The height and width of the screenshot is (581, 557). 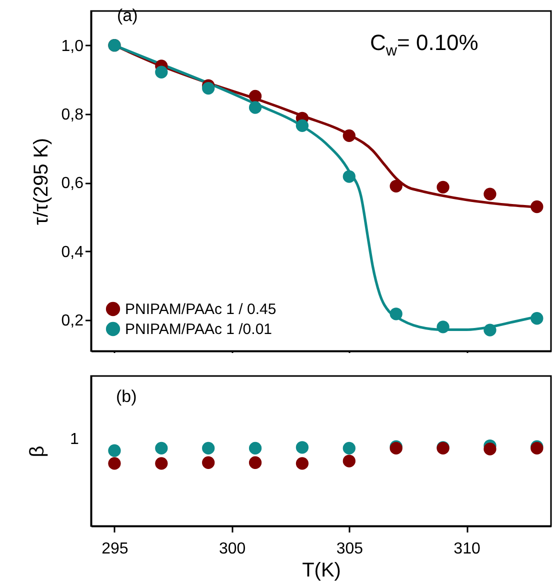 I want to click on y-tick-label: 0,2, so click(x=72, y=321).